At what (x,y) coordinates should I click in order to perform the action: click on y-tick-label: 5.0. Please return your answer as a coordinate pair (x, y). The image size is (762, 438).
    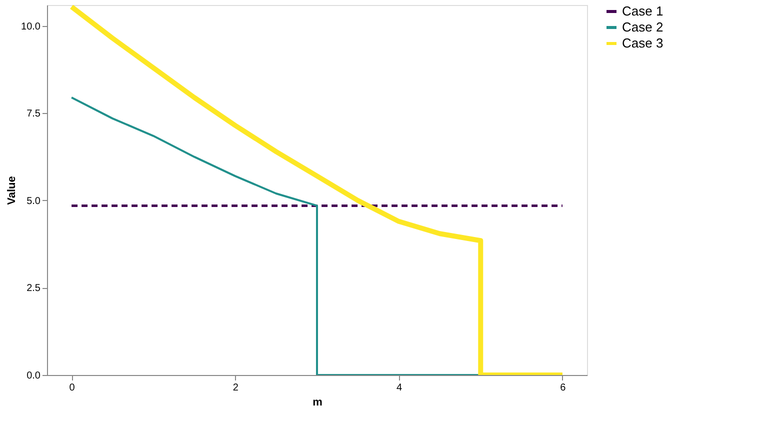
    Looking at the image, I should click on (33, 201).